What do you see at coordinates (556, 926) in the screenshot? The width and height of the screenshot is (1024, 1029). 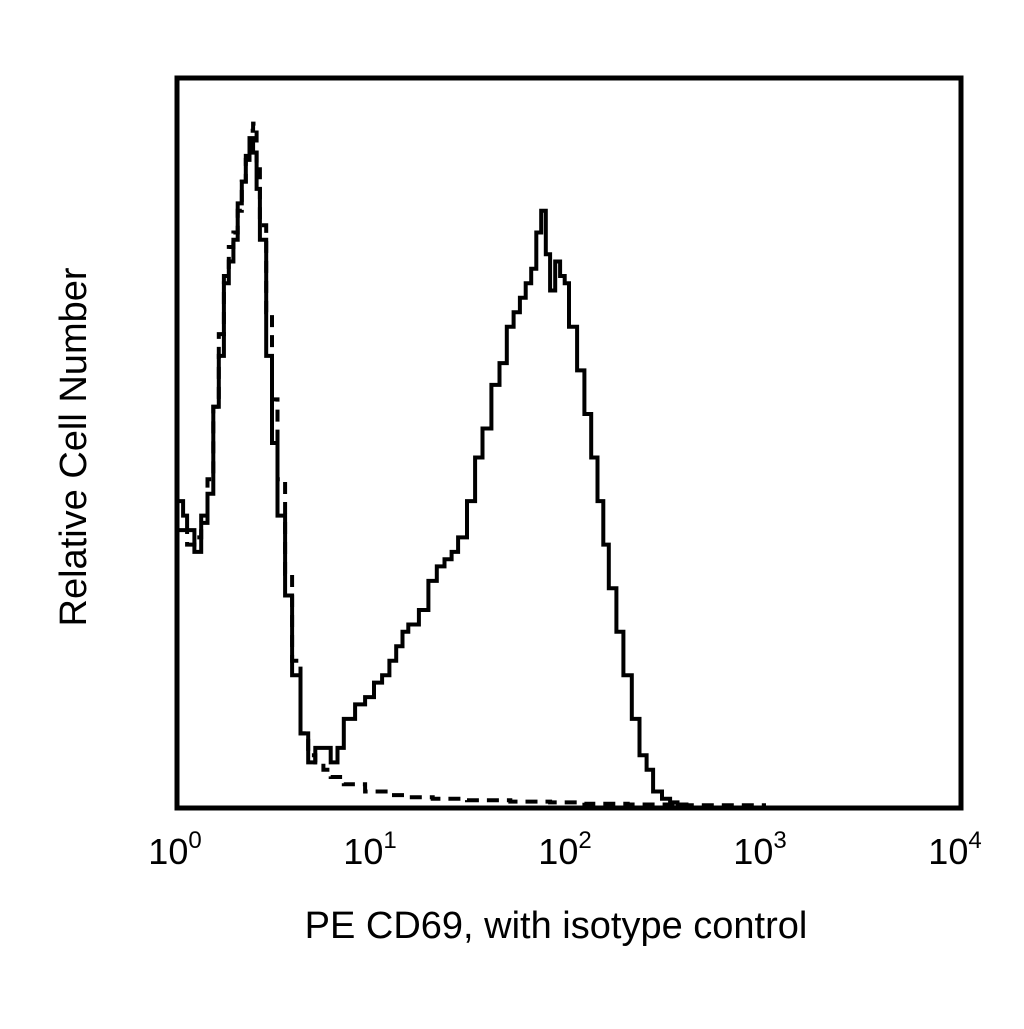 I see `x-axis-title: PE CD69, with isotype control` at bounding box center [556, 926].